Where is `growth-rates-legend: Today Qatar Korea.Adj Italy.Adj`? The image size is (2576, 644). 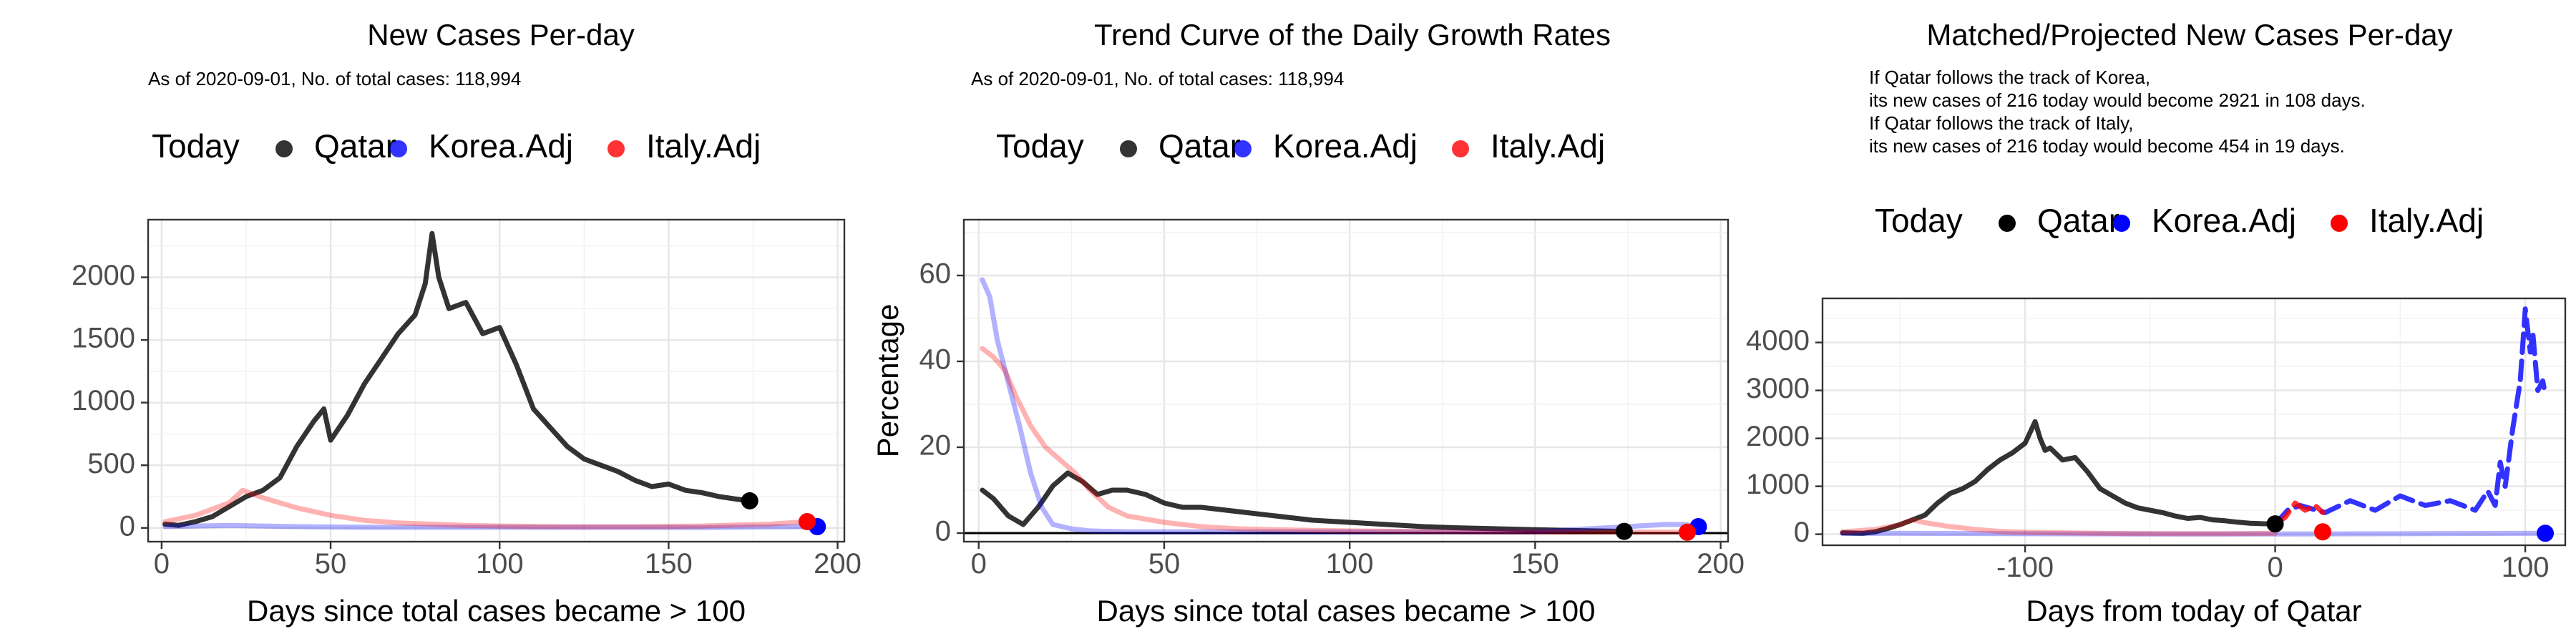
growth-rates-legend: Today Qatar Korea.Adj Italy.Adj is located at coordinates (1300, 146).